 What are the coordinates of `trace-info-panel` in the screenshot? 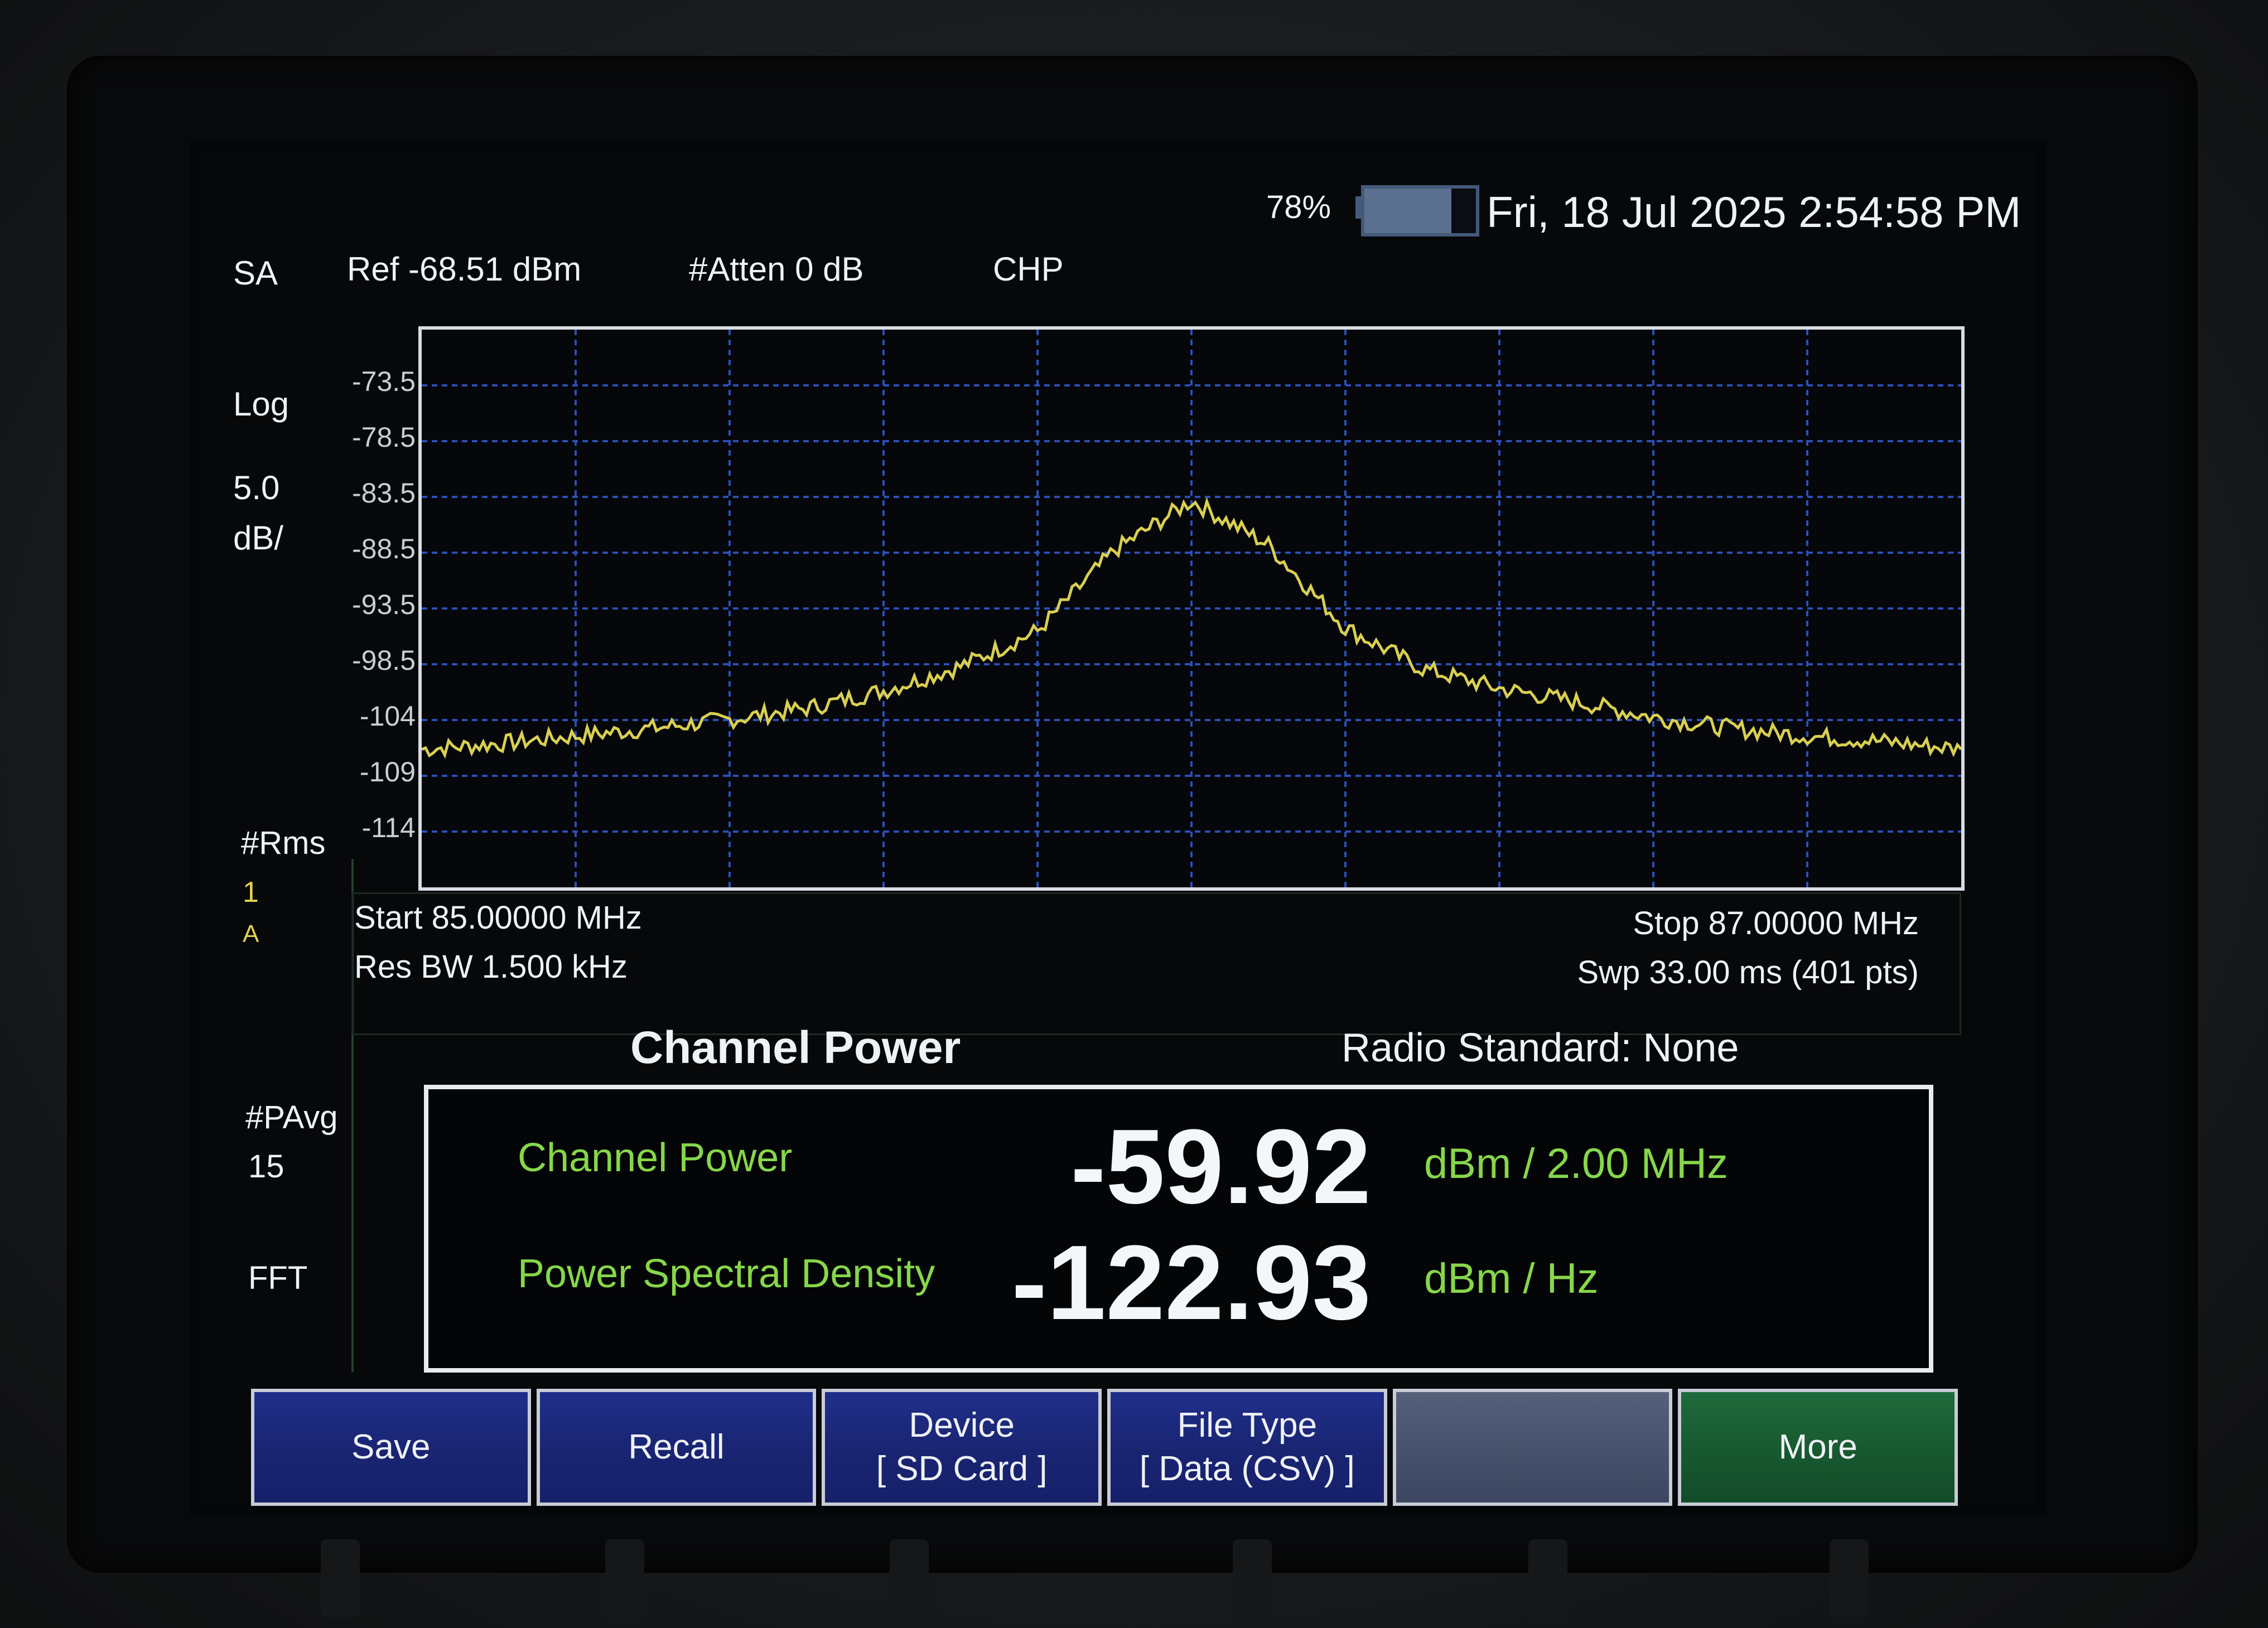 It's located at (297, 1116).